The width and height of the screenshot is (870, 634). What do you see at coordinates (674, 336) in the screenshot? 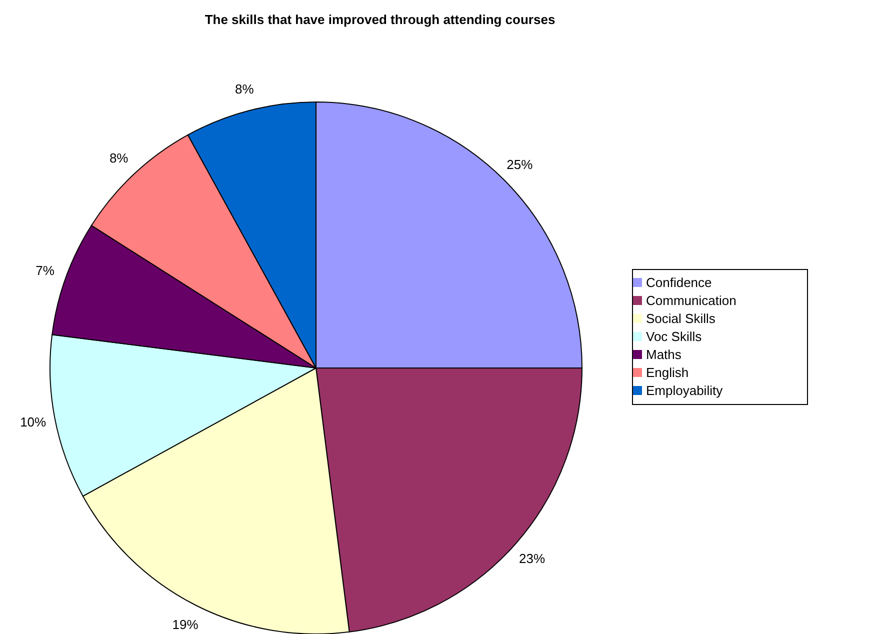
I see `legend-label: Voc Skills` at bounding box center [674, 336].